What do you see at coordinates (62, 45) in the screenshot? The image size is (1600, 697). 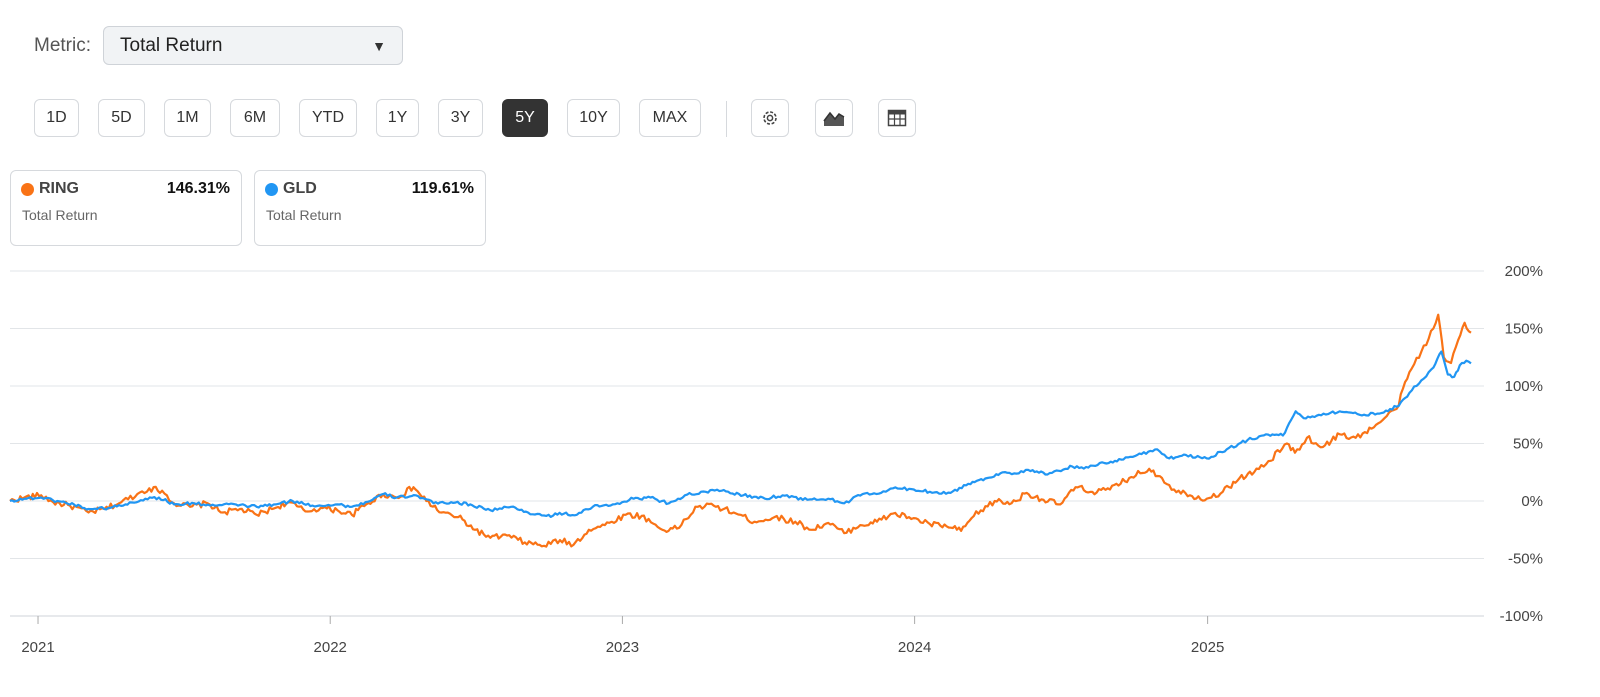 I see `metric-label: Metric:` at bounding box center [62, 45].